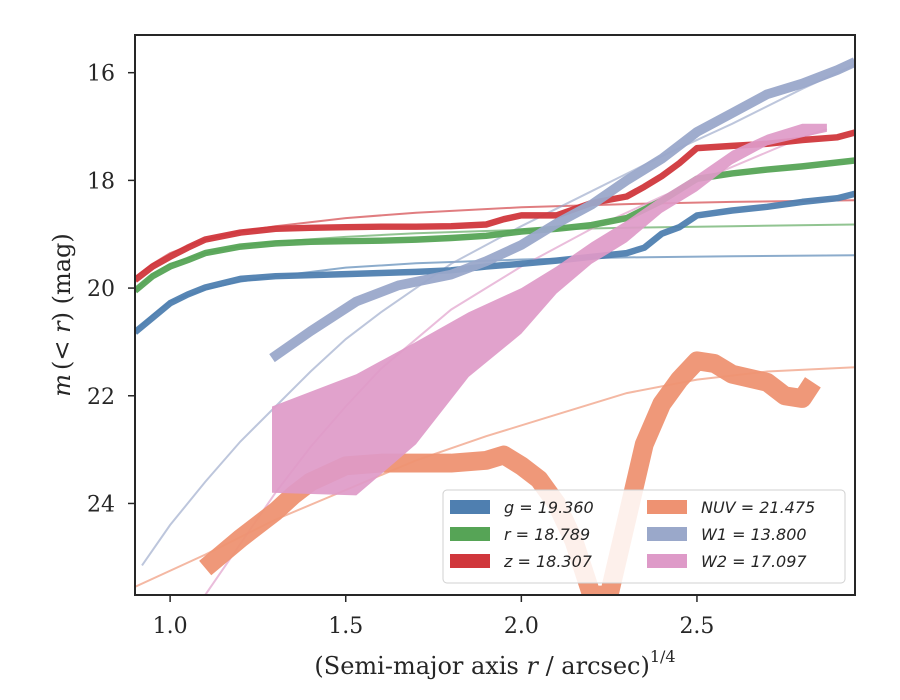  I want to click on legend-label: NUV = 21.475, so click(758, 507).